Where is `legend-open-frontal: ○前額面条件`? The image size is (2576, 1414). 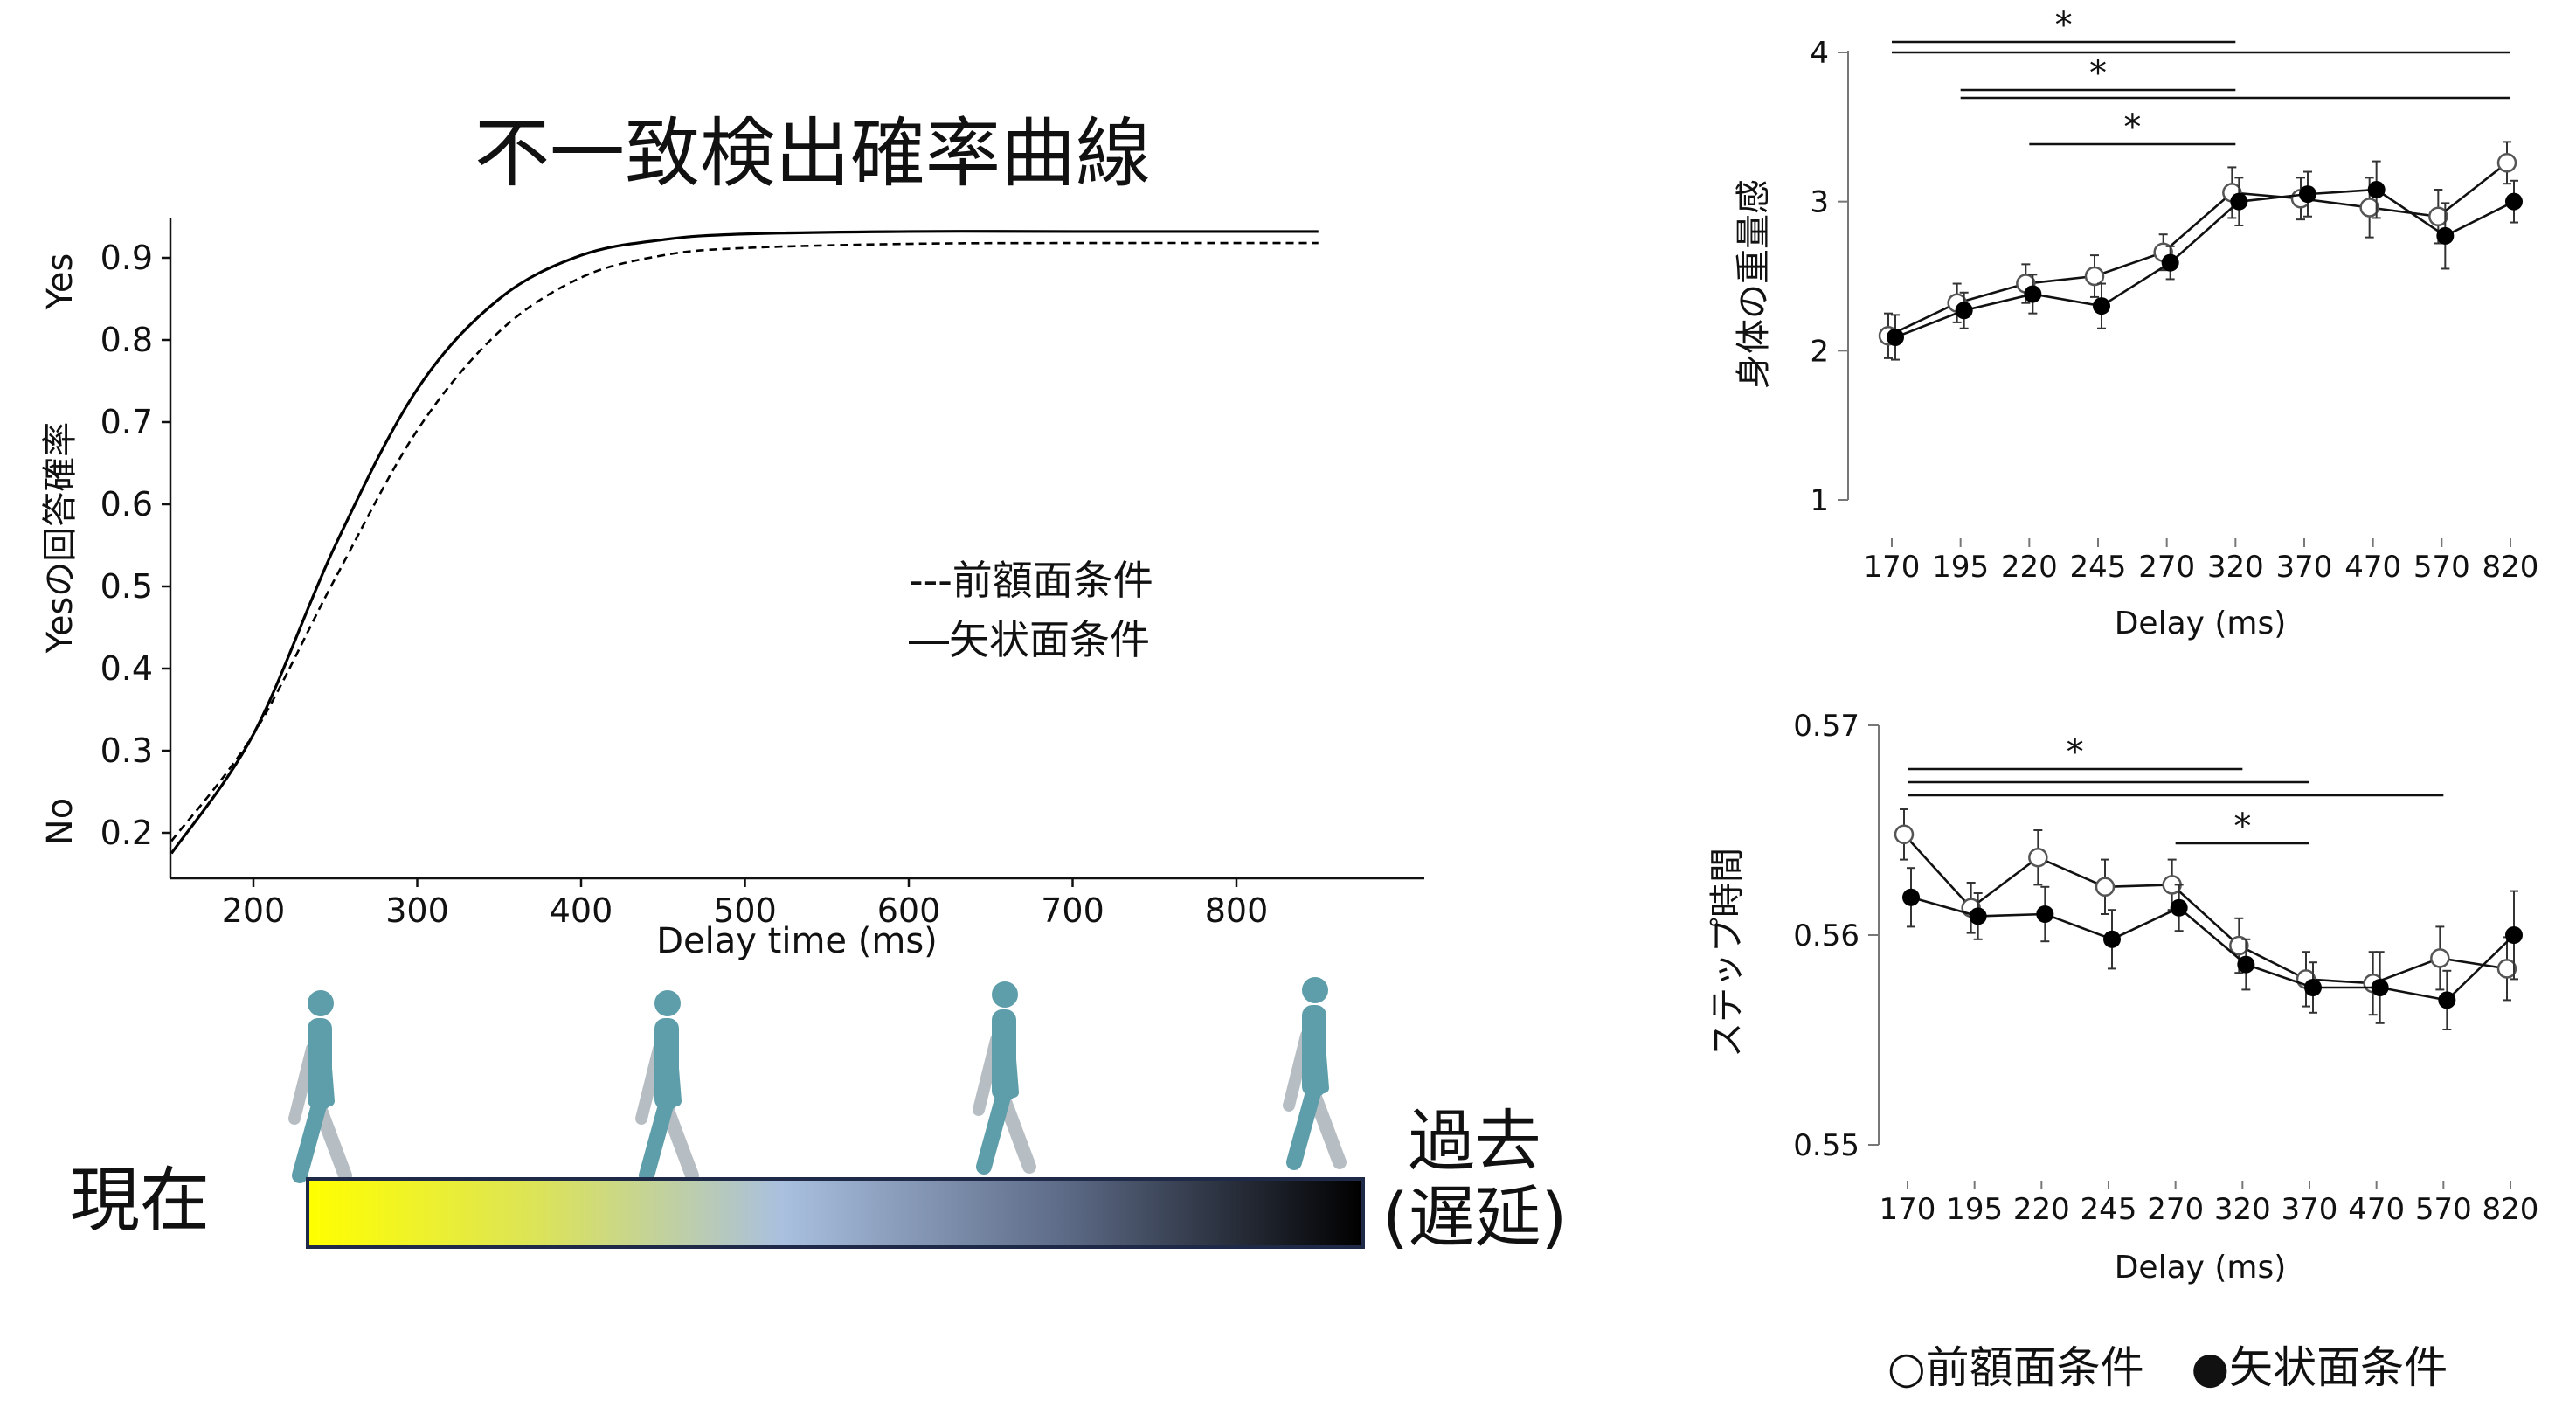 legend-open-frontal: ○前額面条件 is located at coordinates (2015, 1367).